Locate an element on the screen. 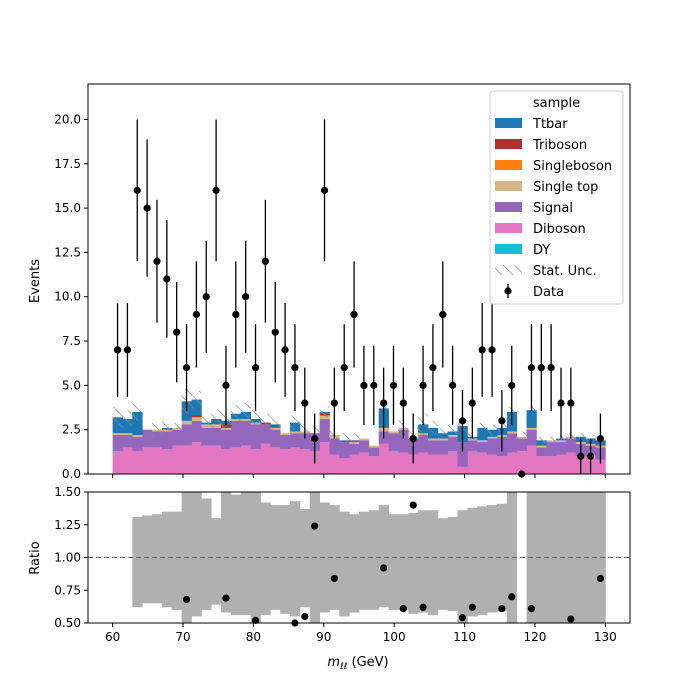  legend-label-diboson: Diboson is located at coordinates (559, 229).